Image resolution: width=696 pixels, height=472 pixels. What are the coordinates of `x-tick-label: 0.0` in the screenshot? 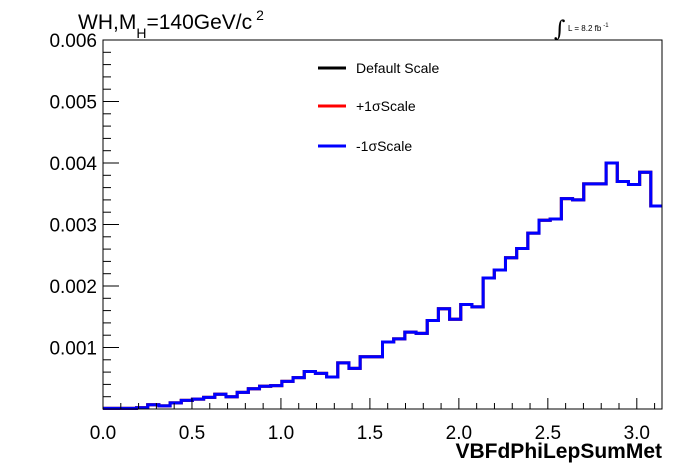 It's located at (103, 433).